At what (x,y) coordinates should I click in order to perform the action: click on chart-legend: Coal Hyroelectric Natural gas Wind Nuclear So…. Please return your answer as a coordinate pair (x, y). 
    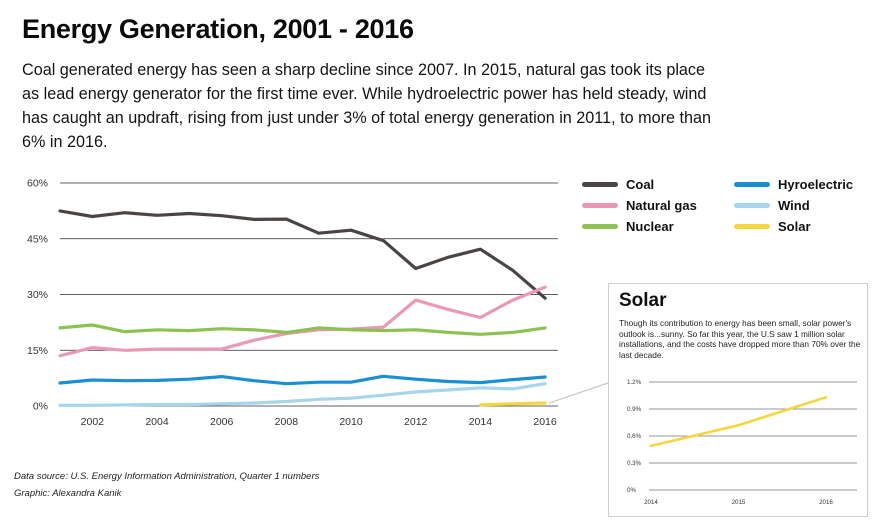
    Looking at the image, I should click on (731, 206).